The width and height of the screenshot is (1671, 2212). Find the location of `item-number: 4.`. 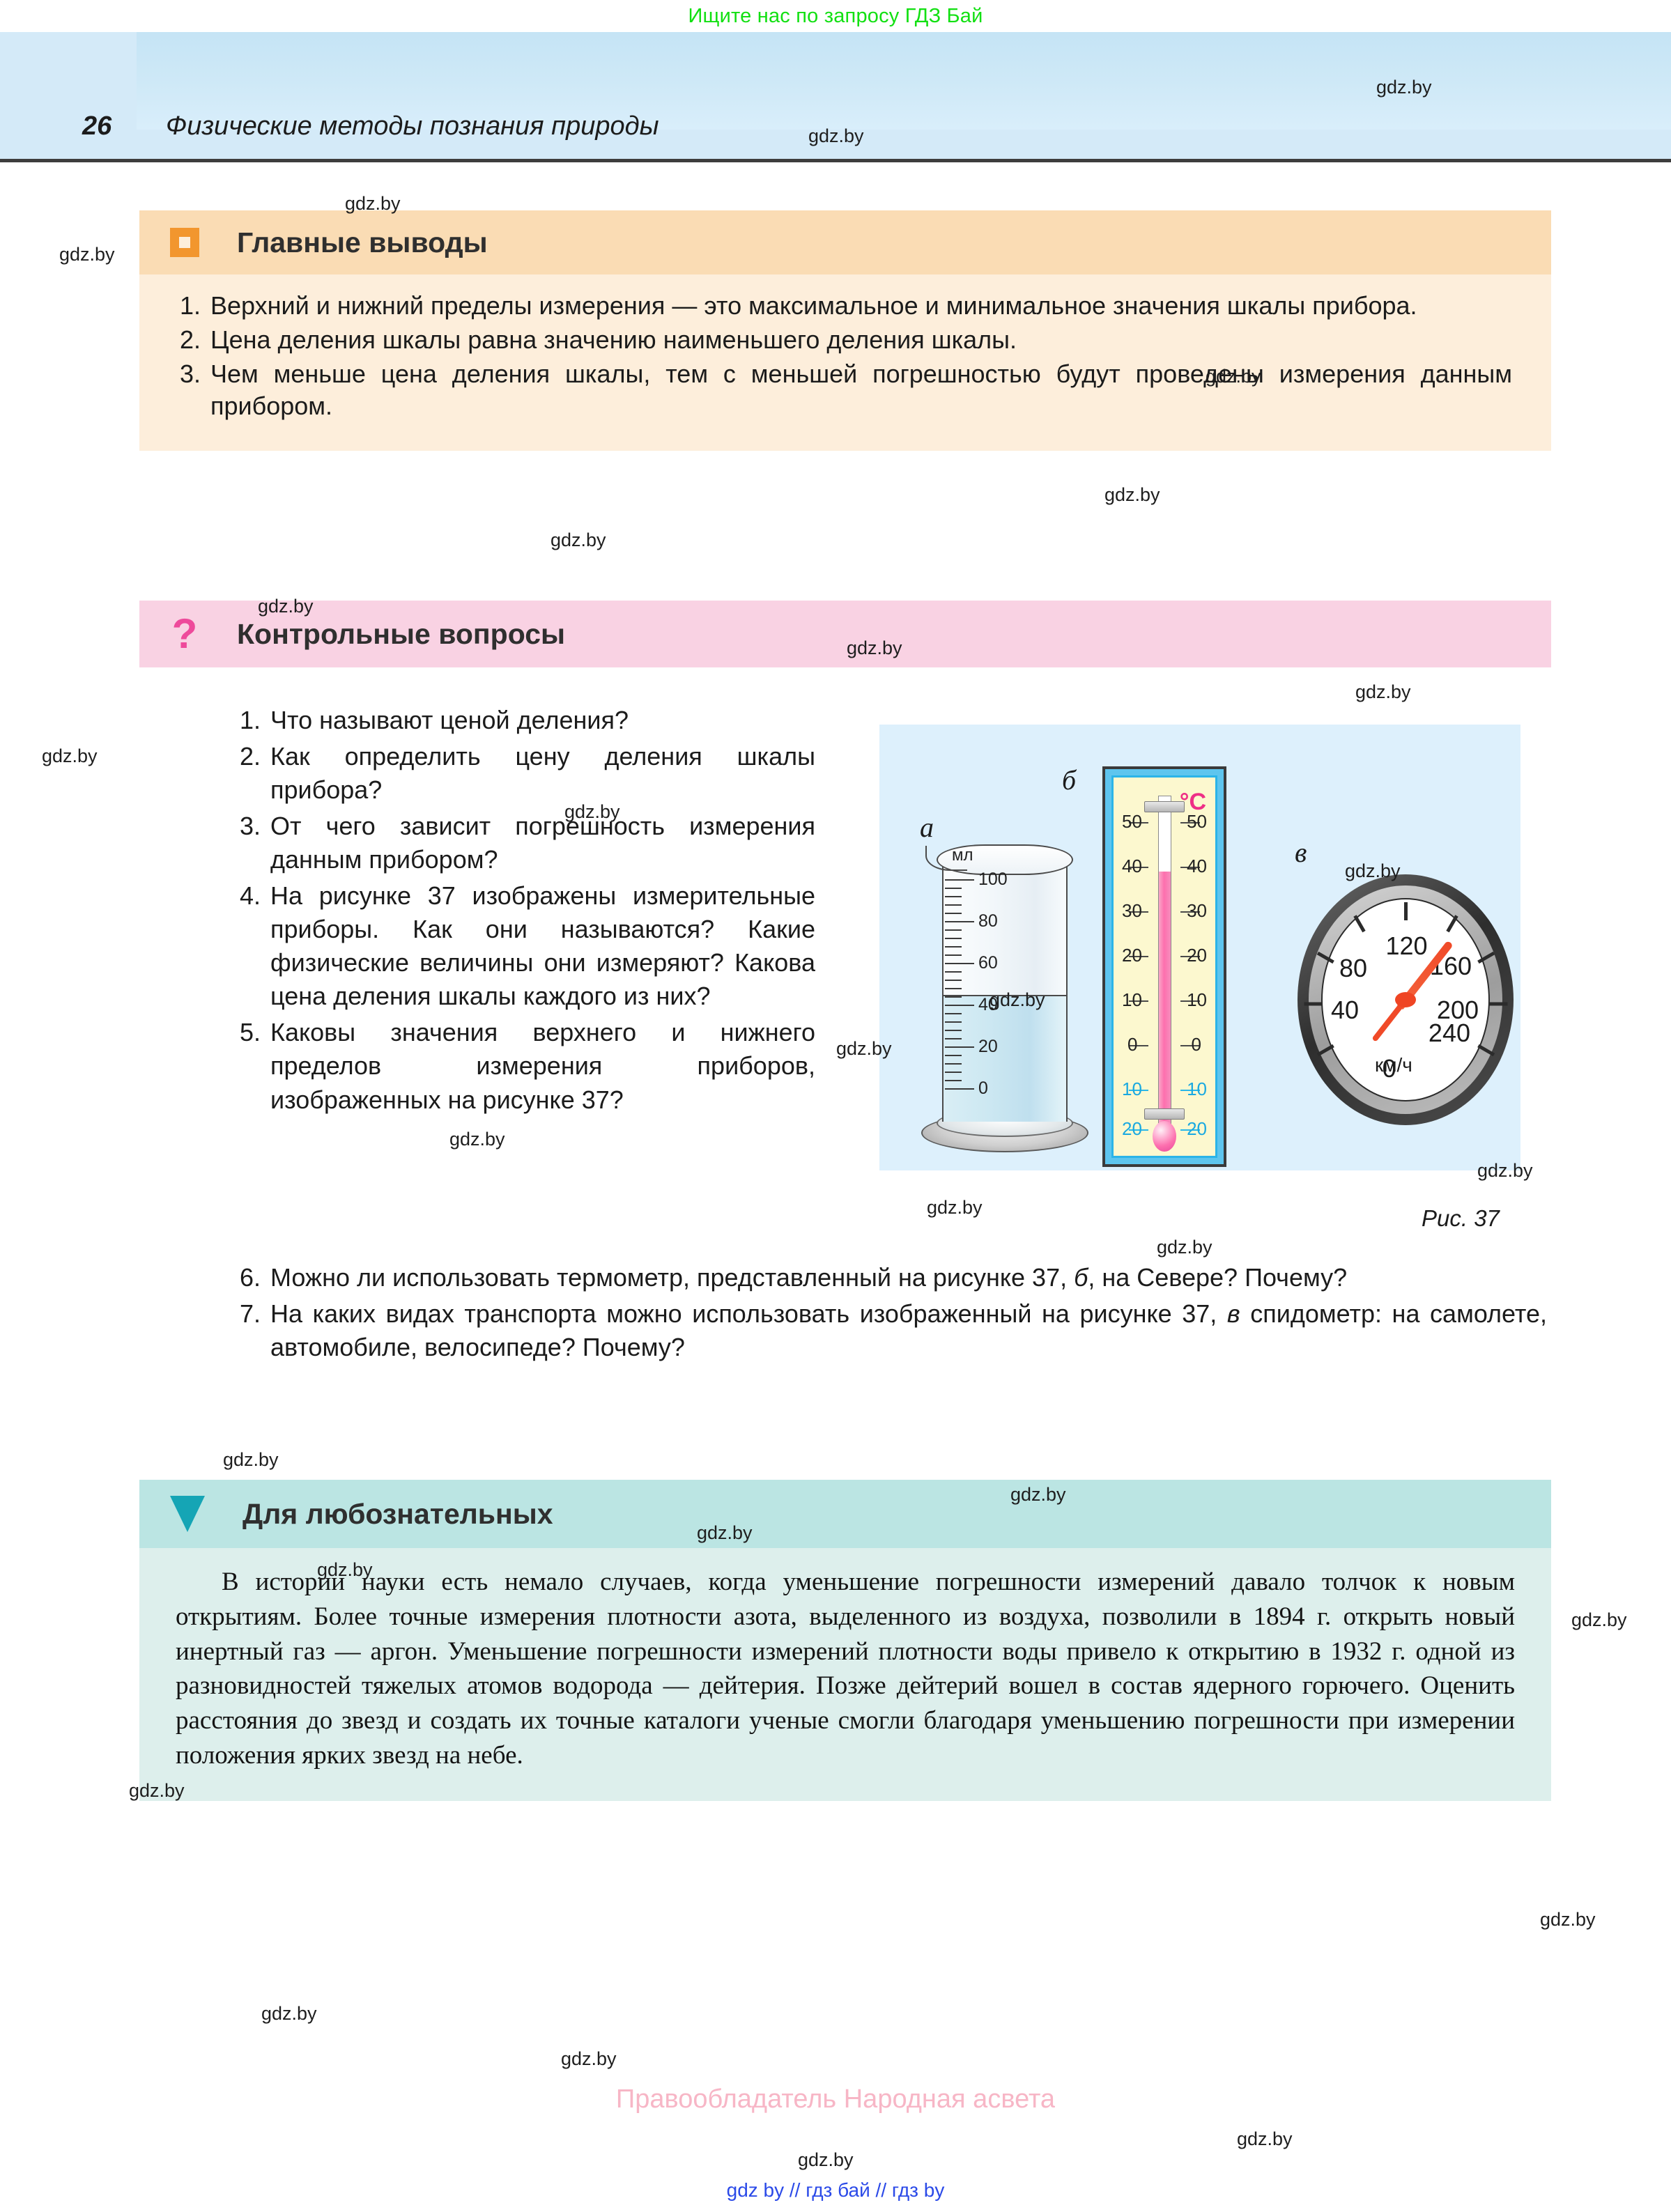

item-number: 4. is located at coordinates (250, 896).